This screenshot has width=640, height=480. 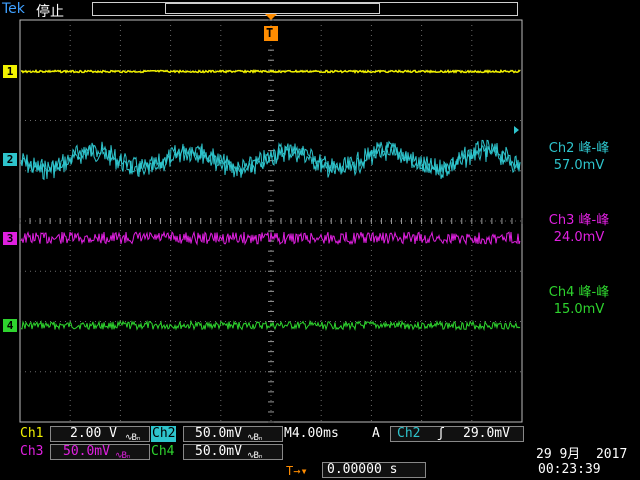 I want to click on trigger-position-marker, so click(x=271, y=27).